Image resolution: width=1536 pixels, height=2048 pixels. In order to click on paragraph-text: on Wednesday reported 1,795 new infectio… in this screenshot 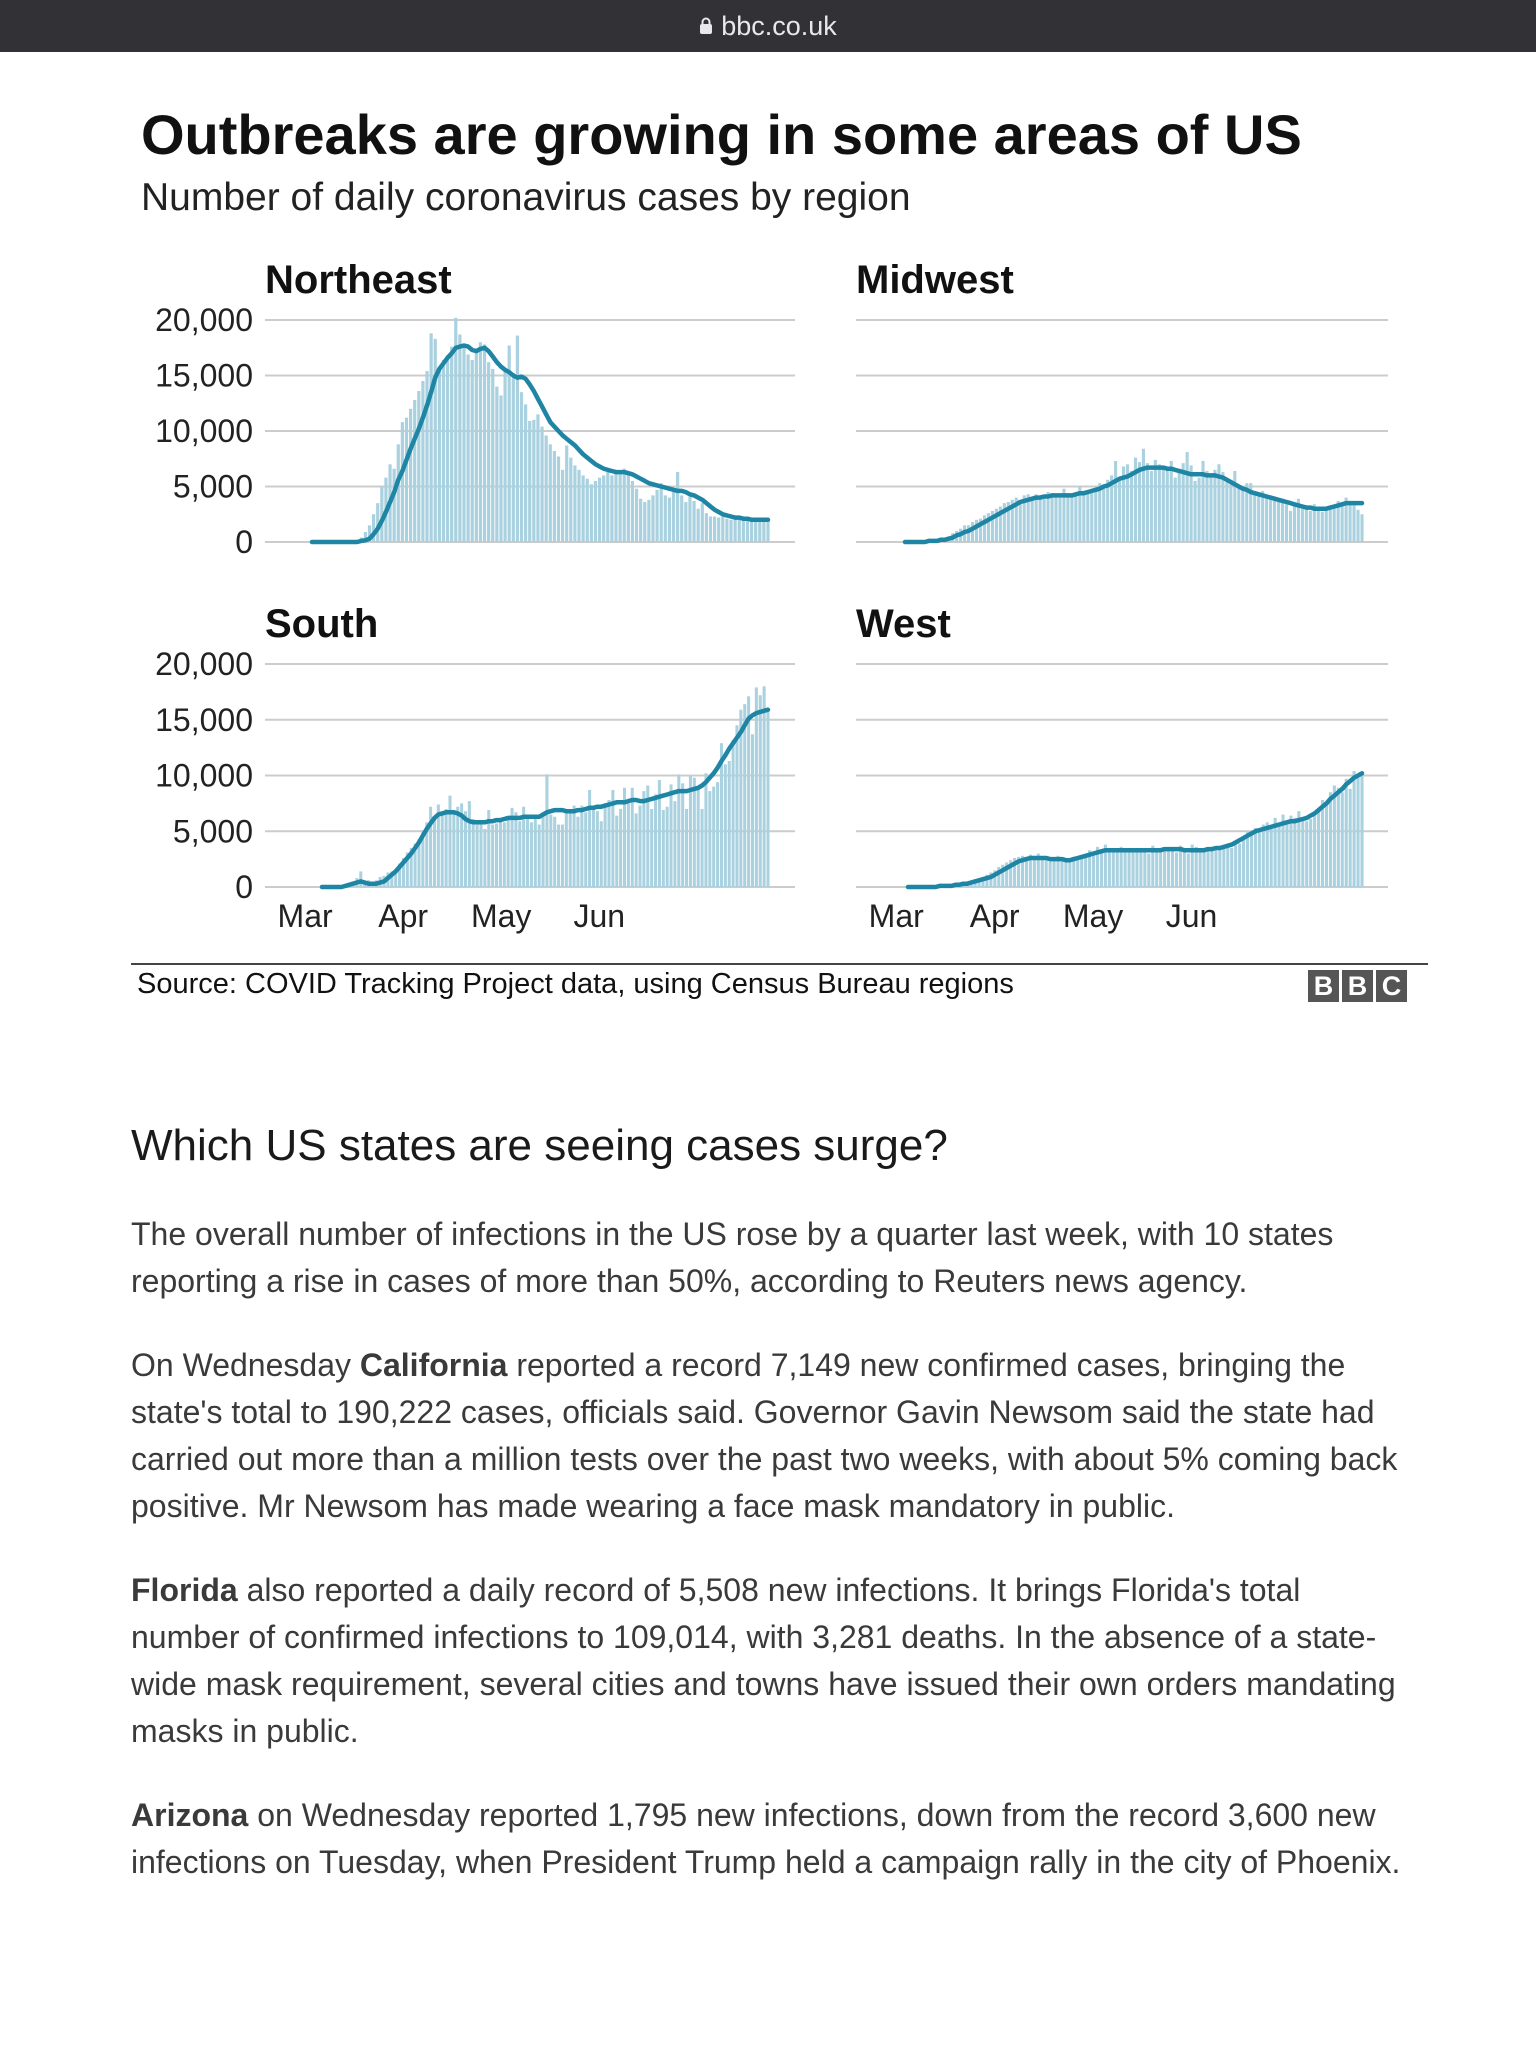, I will do `click(766, 1838)`.